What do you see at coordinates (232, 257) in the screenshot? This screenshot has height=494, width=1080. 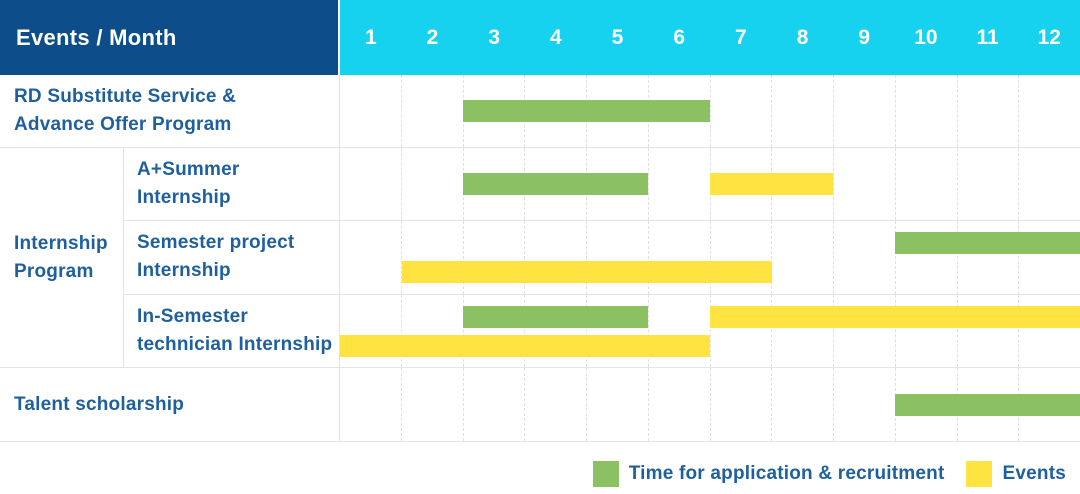 I see `row-label-semester-project-internship: Semester project Internship` at bounding box center [232, 257].